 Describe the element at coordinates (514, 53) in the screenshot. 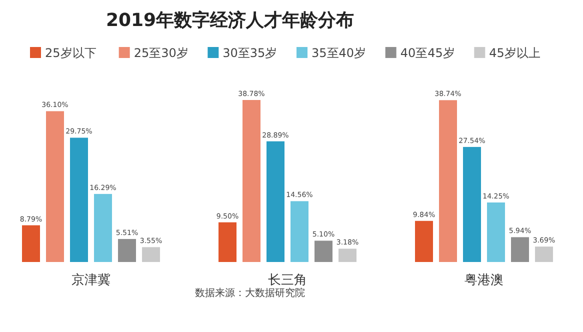

I see `legend-label: 45岁以上` at that location.